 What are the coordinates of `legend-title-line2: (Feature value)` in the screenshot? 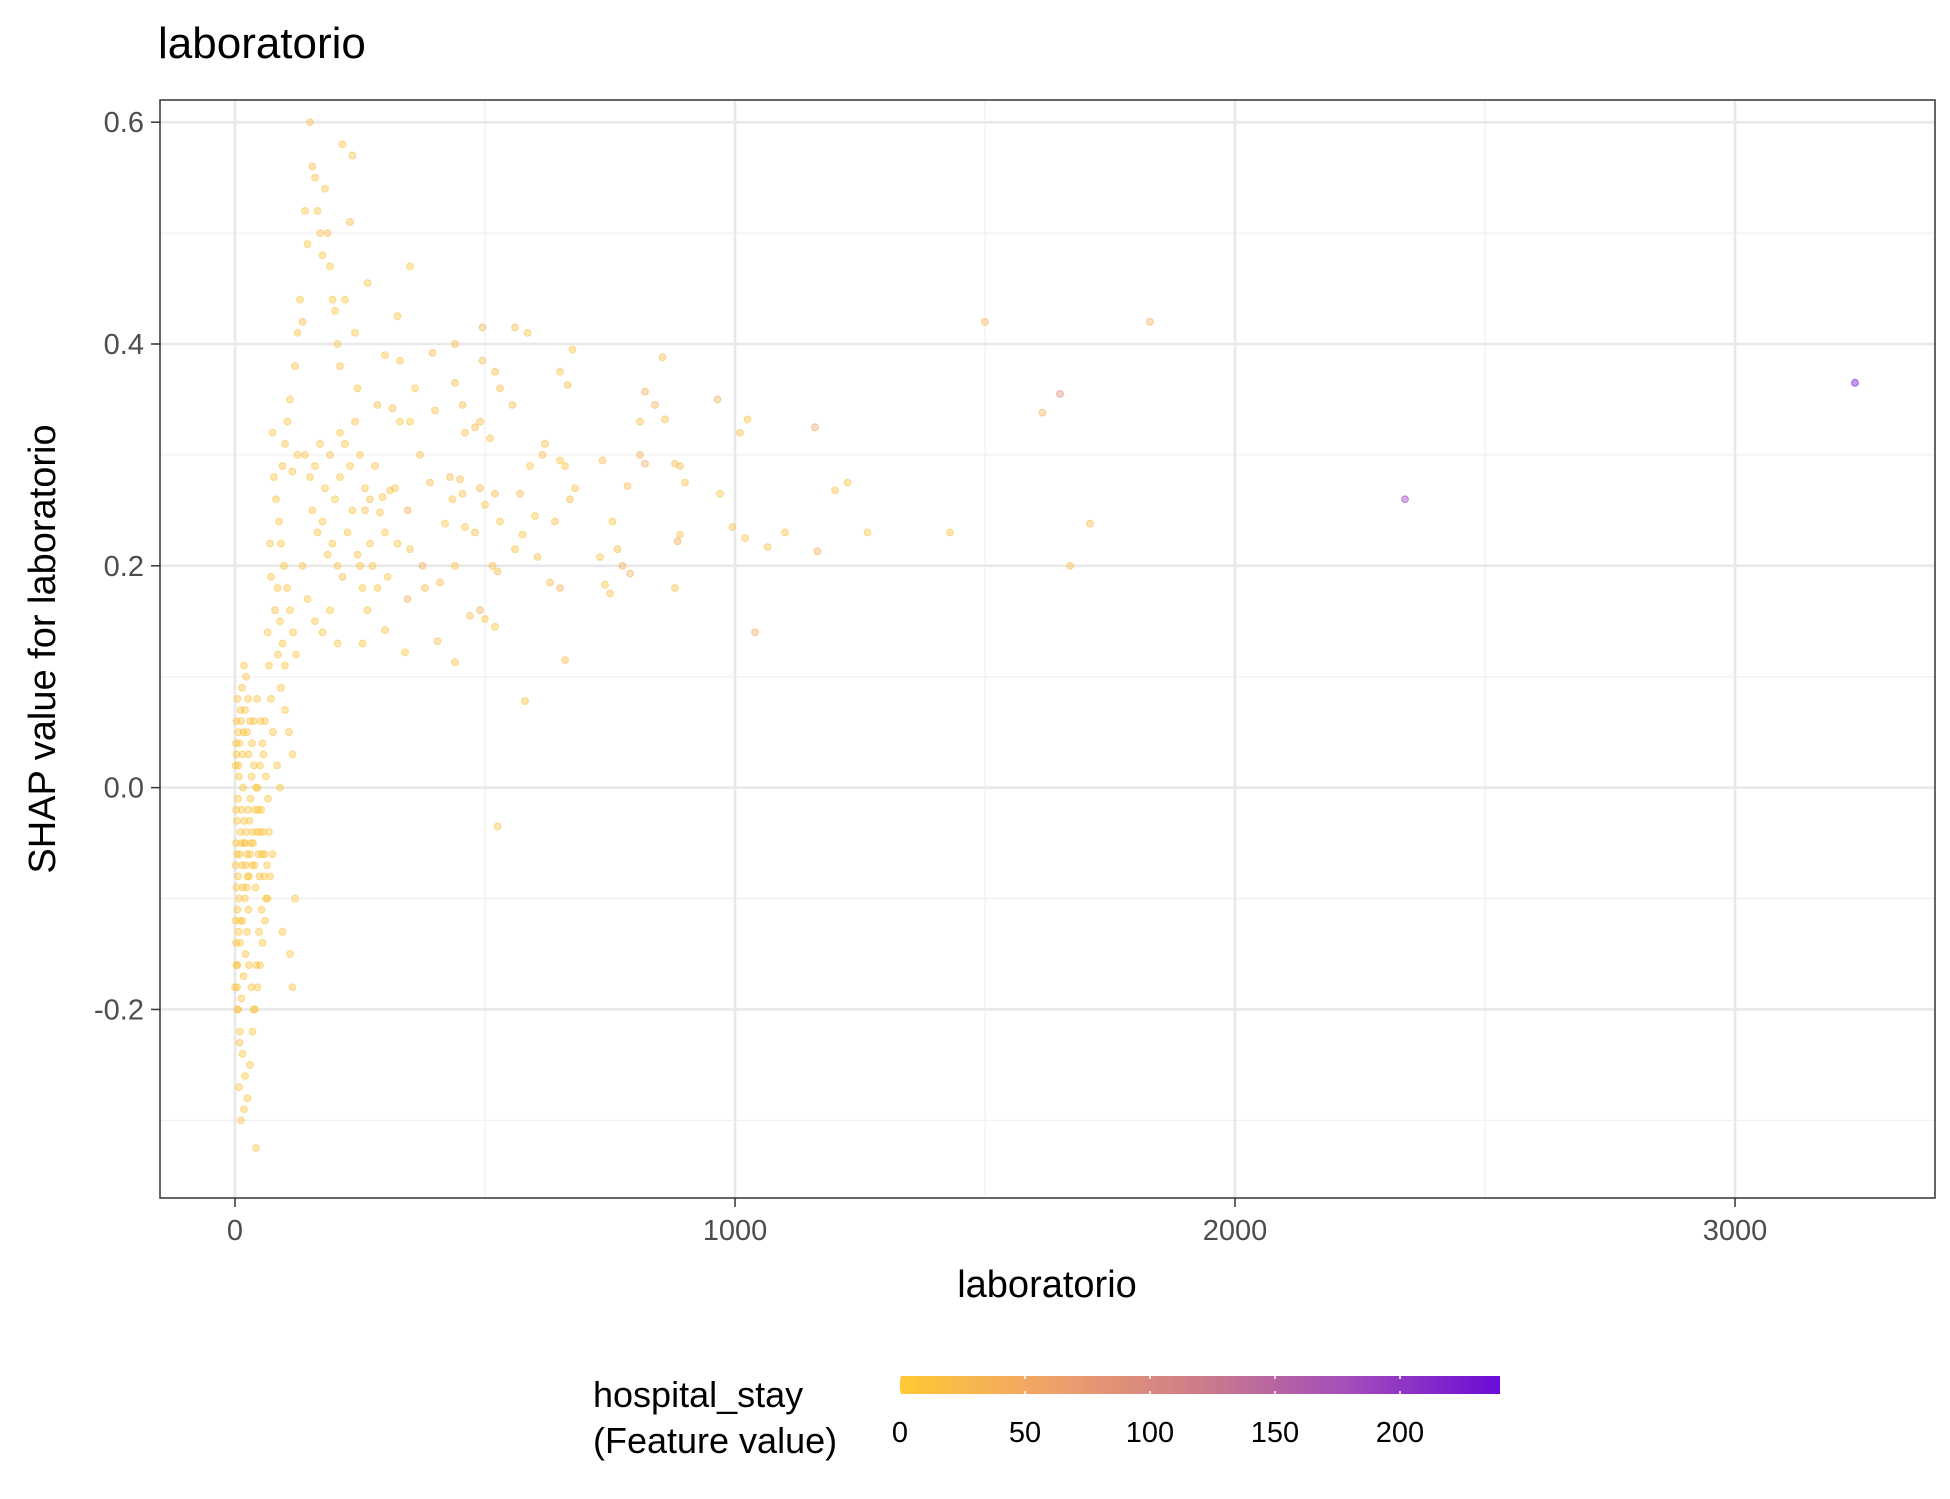 It's located at (715, 1440).